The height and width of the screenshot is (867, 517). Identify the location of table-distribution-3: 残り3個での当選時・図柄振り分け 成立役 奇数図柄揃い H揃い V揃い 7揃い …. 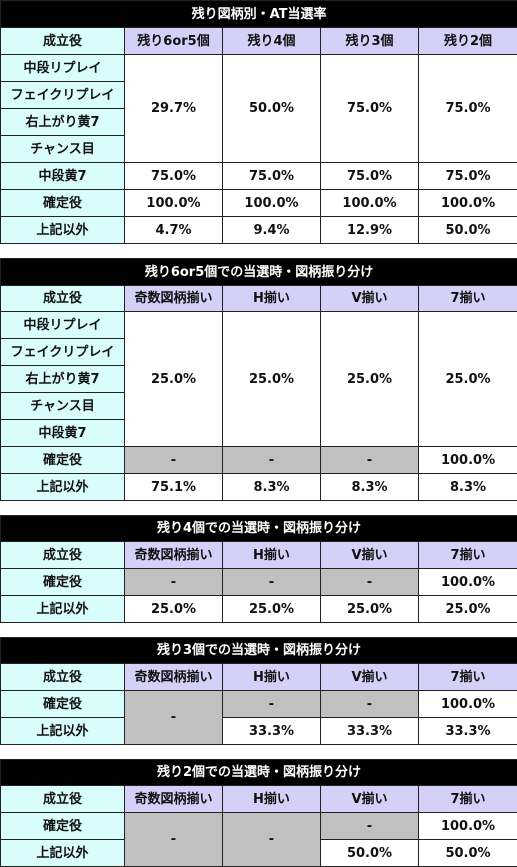
(258, 691).